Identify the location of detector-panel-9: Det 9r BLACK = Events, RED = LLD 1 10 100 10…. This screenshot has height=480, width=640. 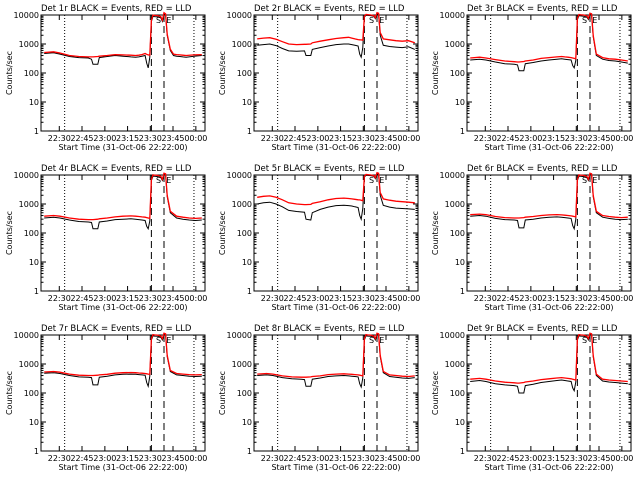
(532, 398).